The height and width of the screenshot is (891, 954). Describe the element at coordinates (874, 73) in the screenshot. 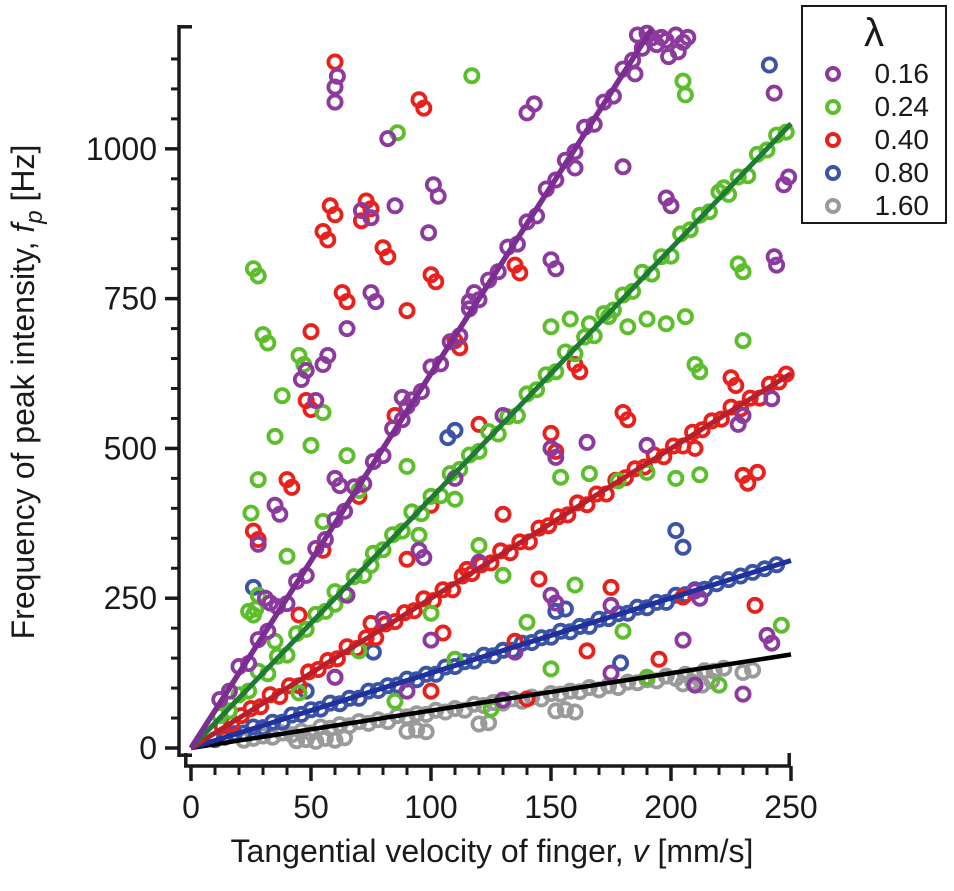

I see `legend-row: 0.16` at that location.